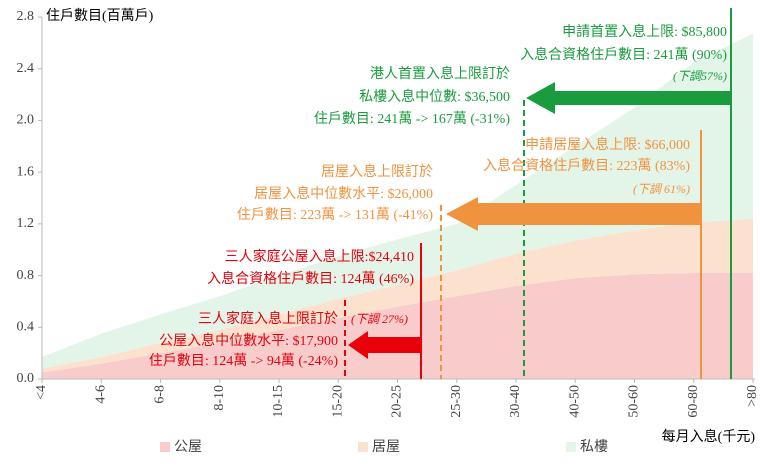 The image size is (760, 467). What do you see at coordinates (700, 76) in the screenshot?
I see `annotation: (下調57%)` at bounding box center [700, 76].